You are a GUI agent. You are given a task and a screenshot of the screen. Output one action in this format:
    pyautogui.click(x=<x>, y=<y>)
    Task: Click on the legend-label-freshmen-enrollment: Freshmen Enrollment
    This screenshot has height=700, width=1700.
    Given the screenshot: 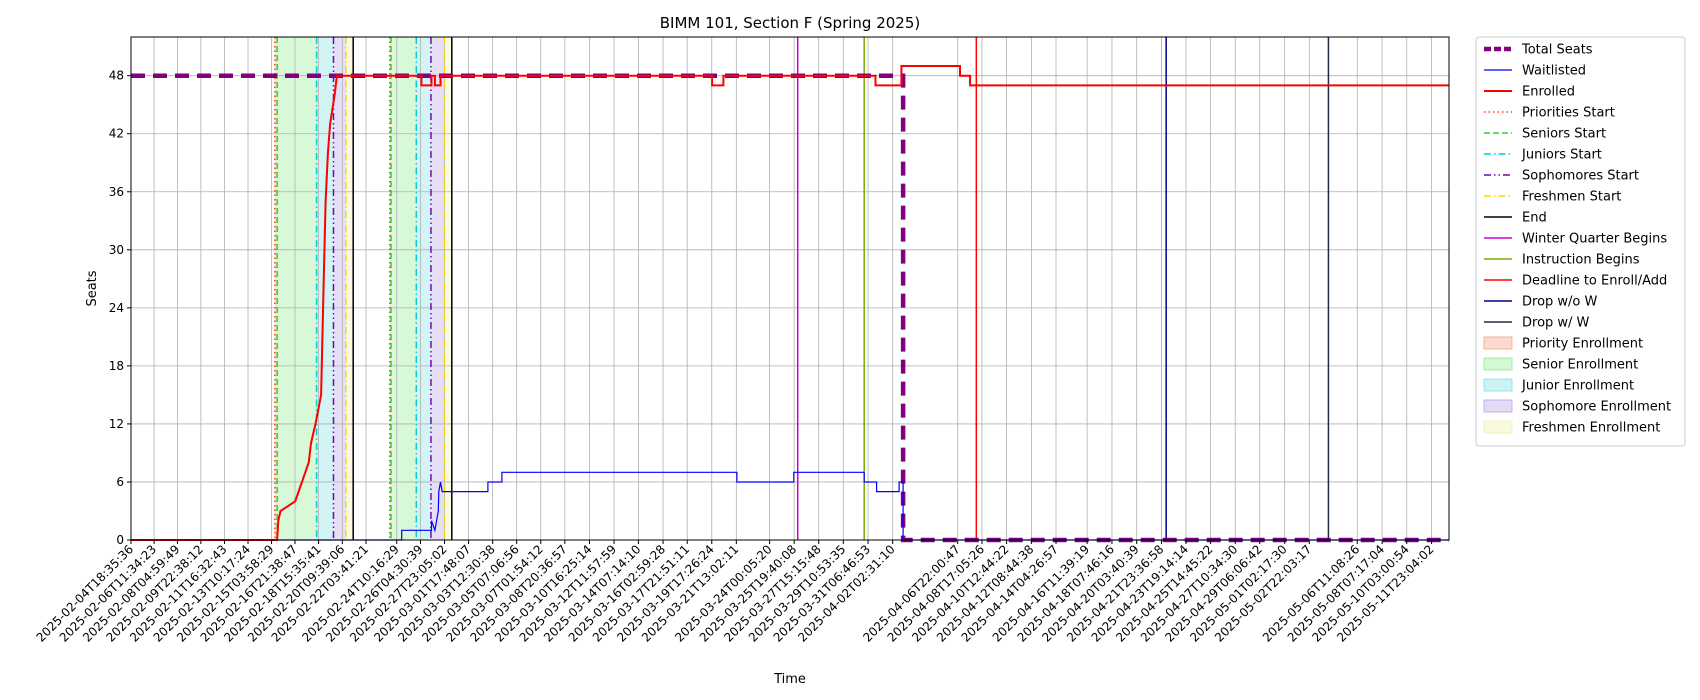 What is the action you would take?
    pyautogui.click(x=1591, y=428)
    